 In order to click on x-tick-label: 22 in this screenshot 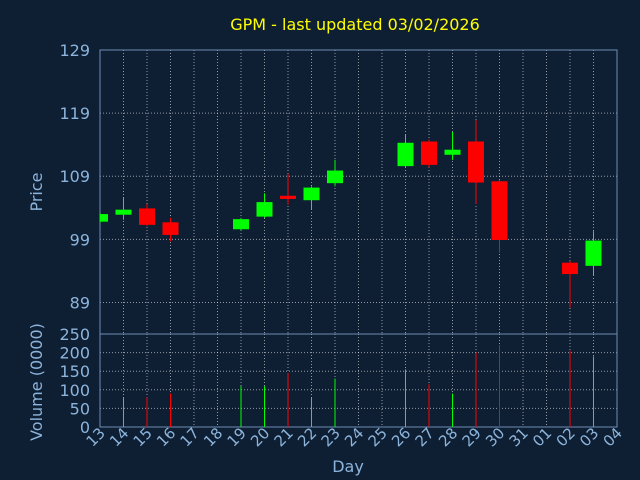, I will do `click(307, 437)`.